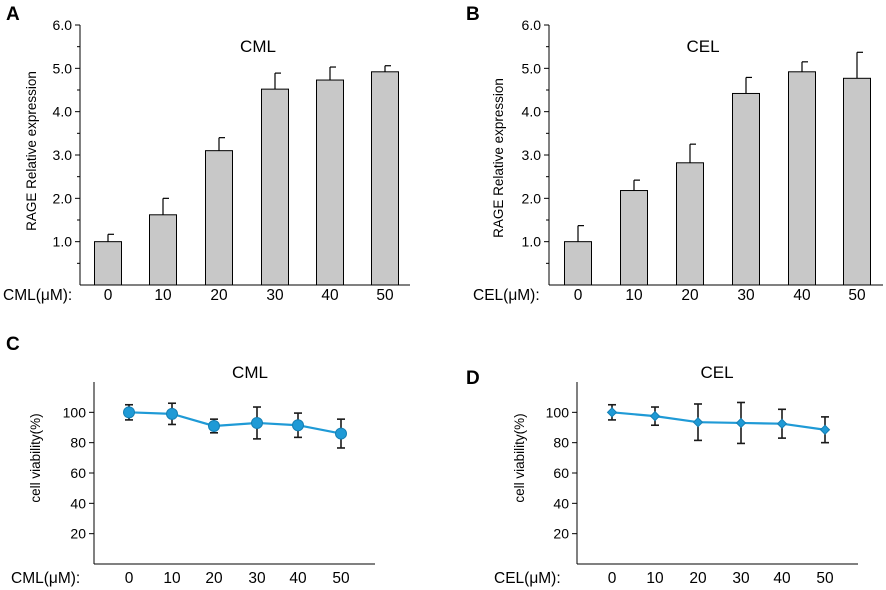 The height and width of the screenshot is (590, 886). Describe the element at coordinates (341, 578) in the screenshot. I see `panel-c-xtick-label: 50` at that location.